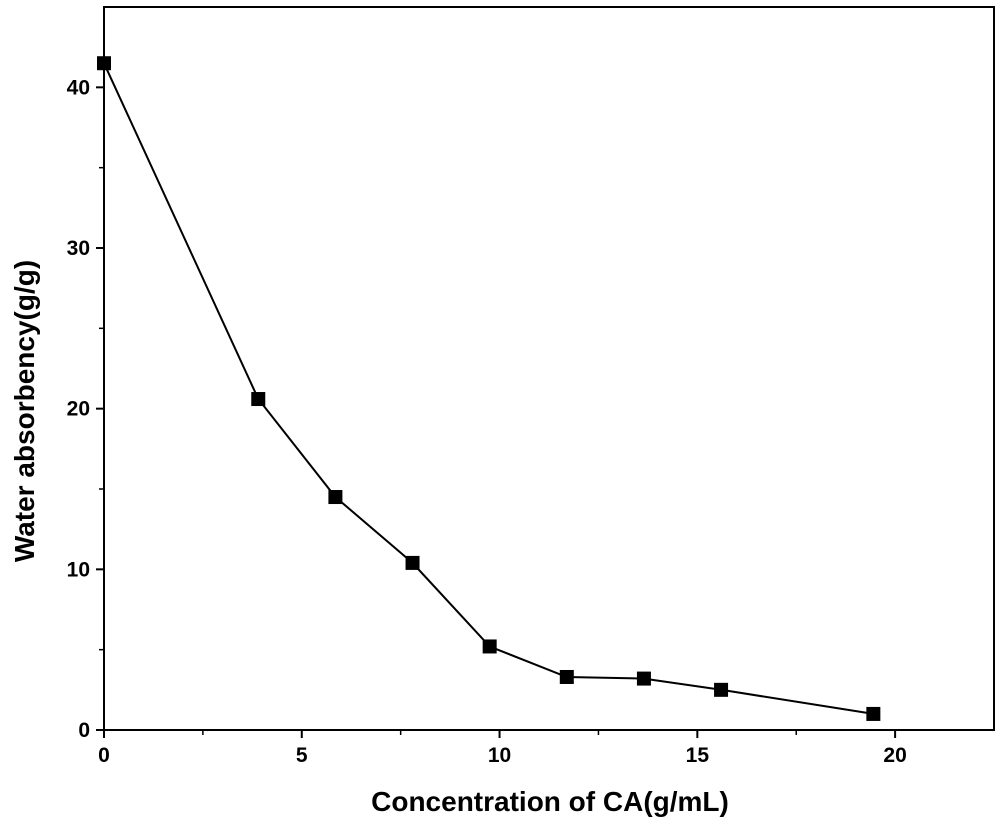  I want to click on x-tick-label: 5, so click(302, 755).